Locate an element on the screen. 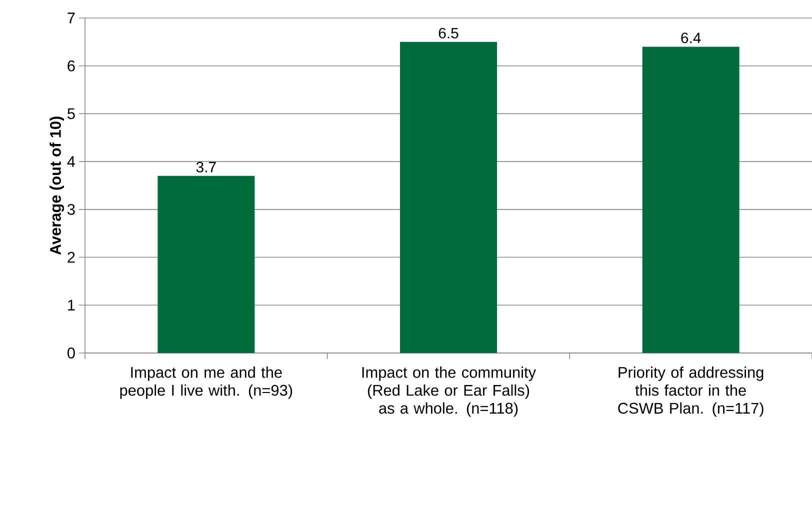  y-tick-label: 2 is located at coordinates (71, 257).